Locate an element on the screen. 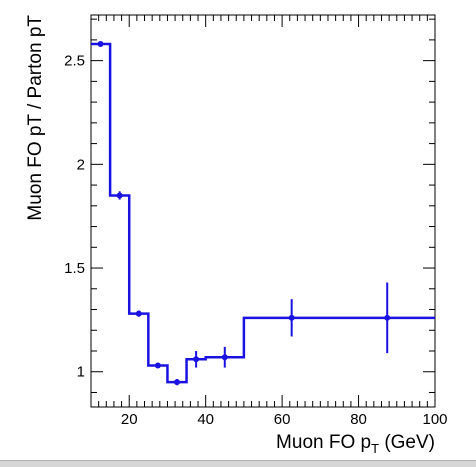  x-tick-labels: 20 40 60 80 100 is located at coordinates (284, 419).